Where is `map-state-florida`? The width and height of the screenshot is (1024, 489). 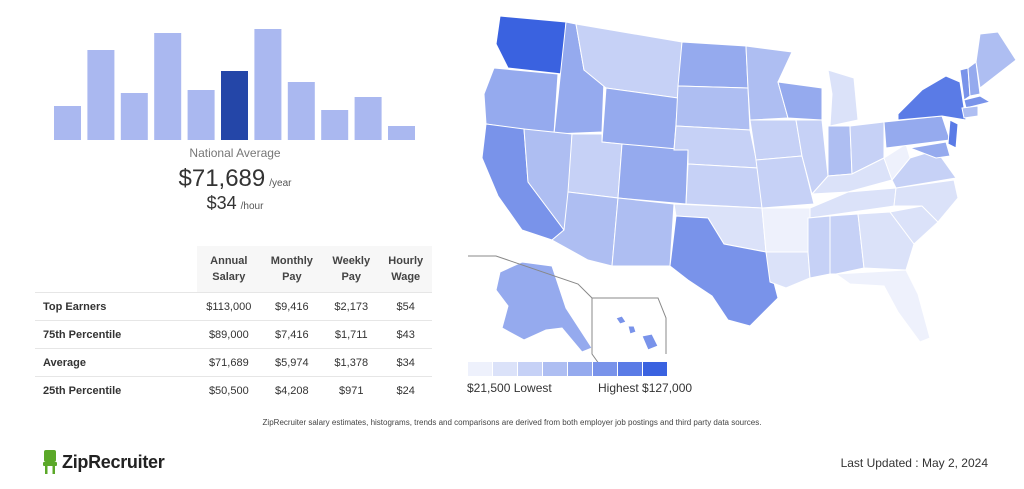 map-state-florida is located at coordinates (882, 306).